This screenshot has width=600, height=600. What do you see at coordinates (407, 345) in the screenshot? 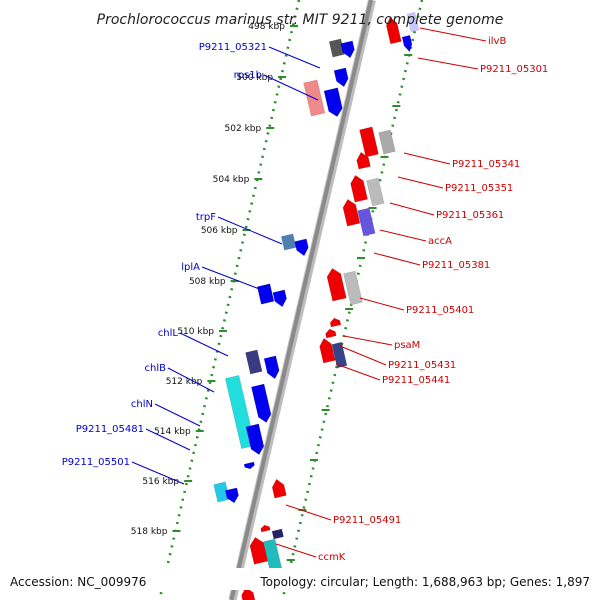
I see `gene-label-reverse: psaM` at bounding box center [407, 345].